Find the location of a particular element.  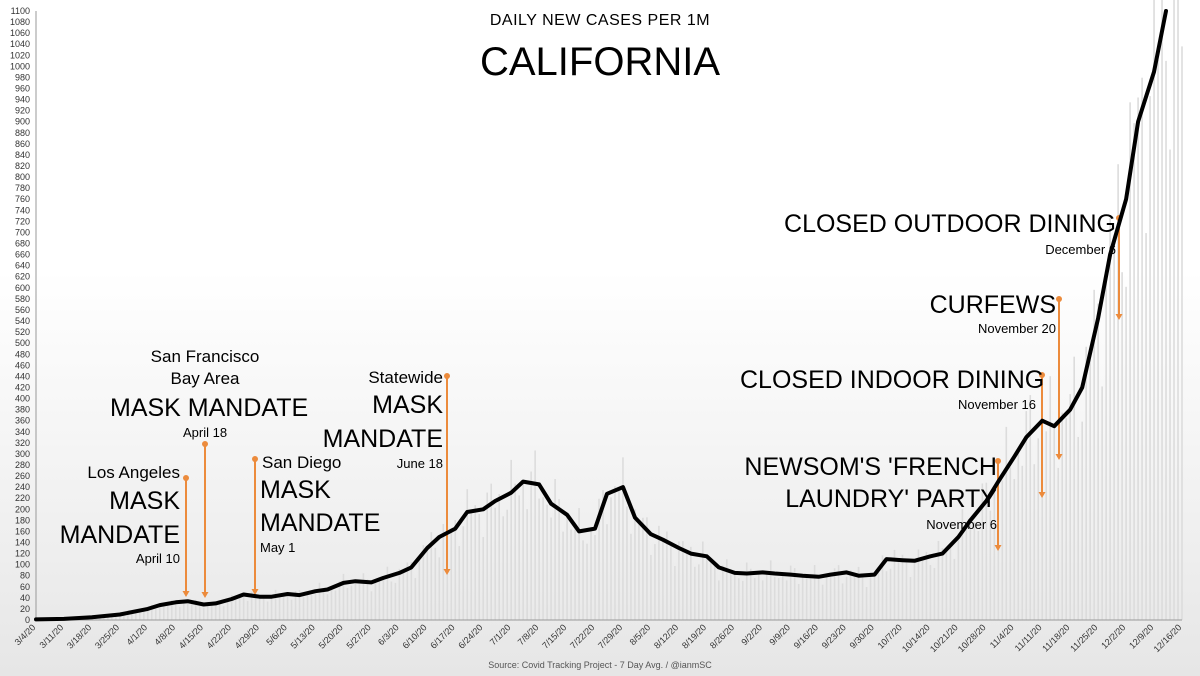

outdoor-dining-label: CLOSED OUTDOOR DINING is located at coordinates (950, 224).